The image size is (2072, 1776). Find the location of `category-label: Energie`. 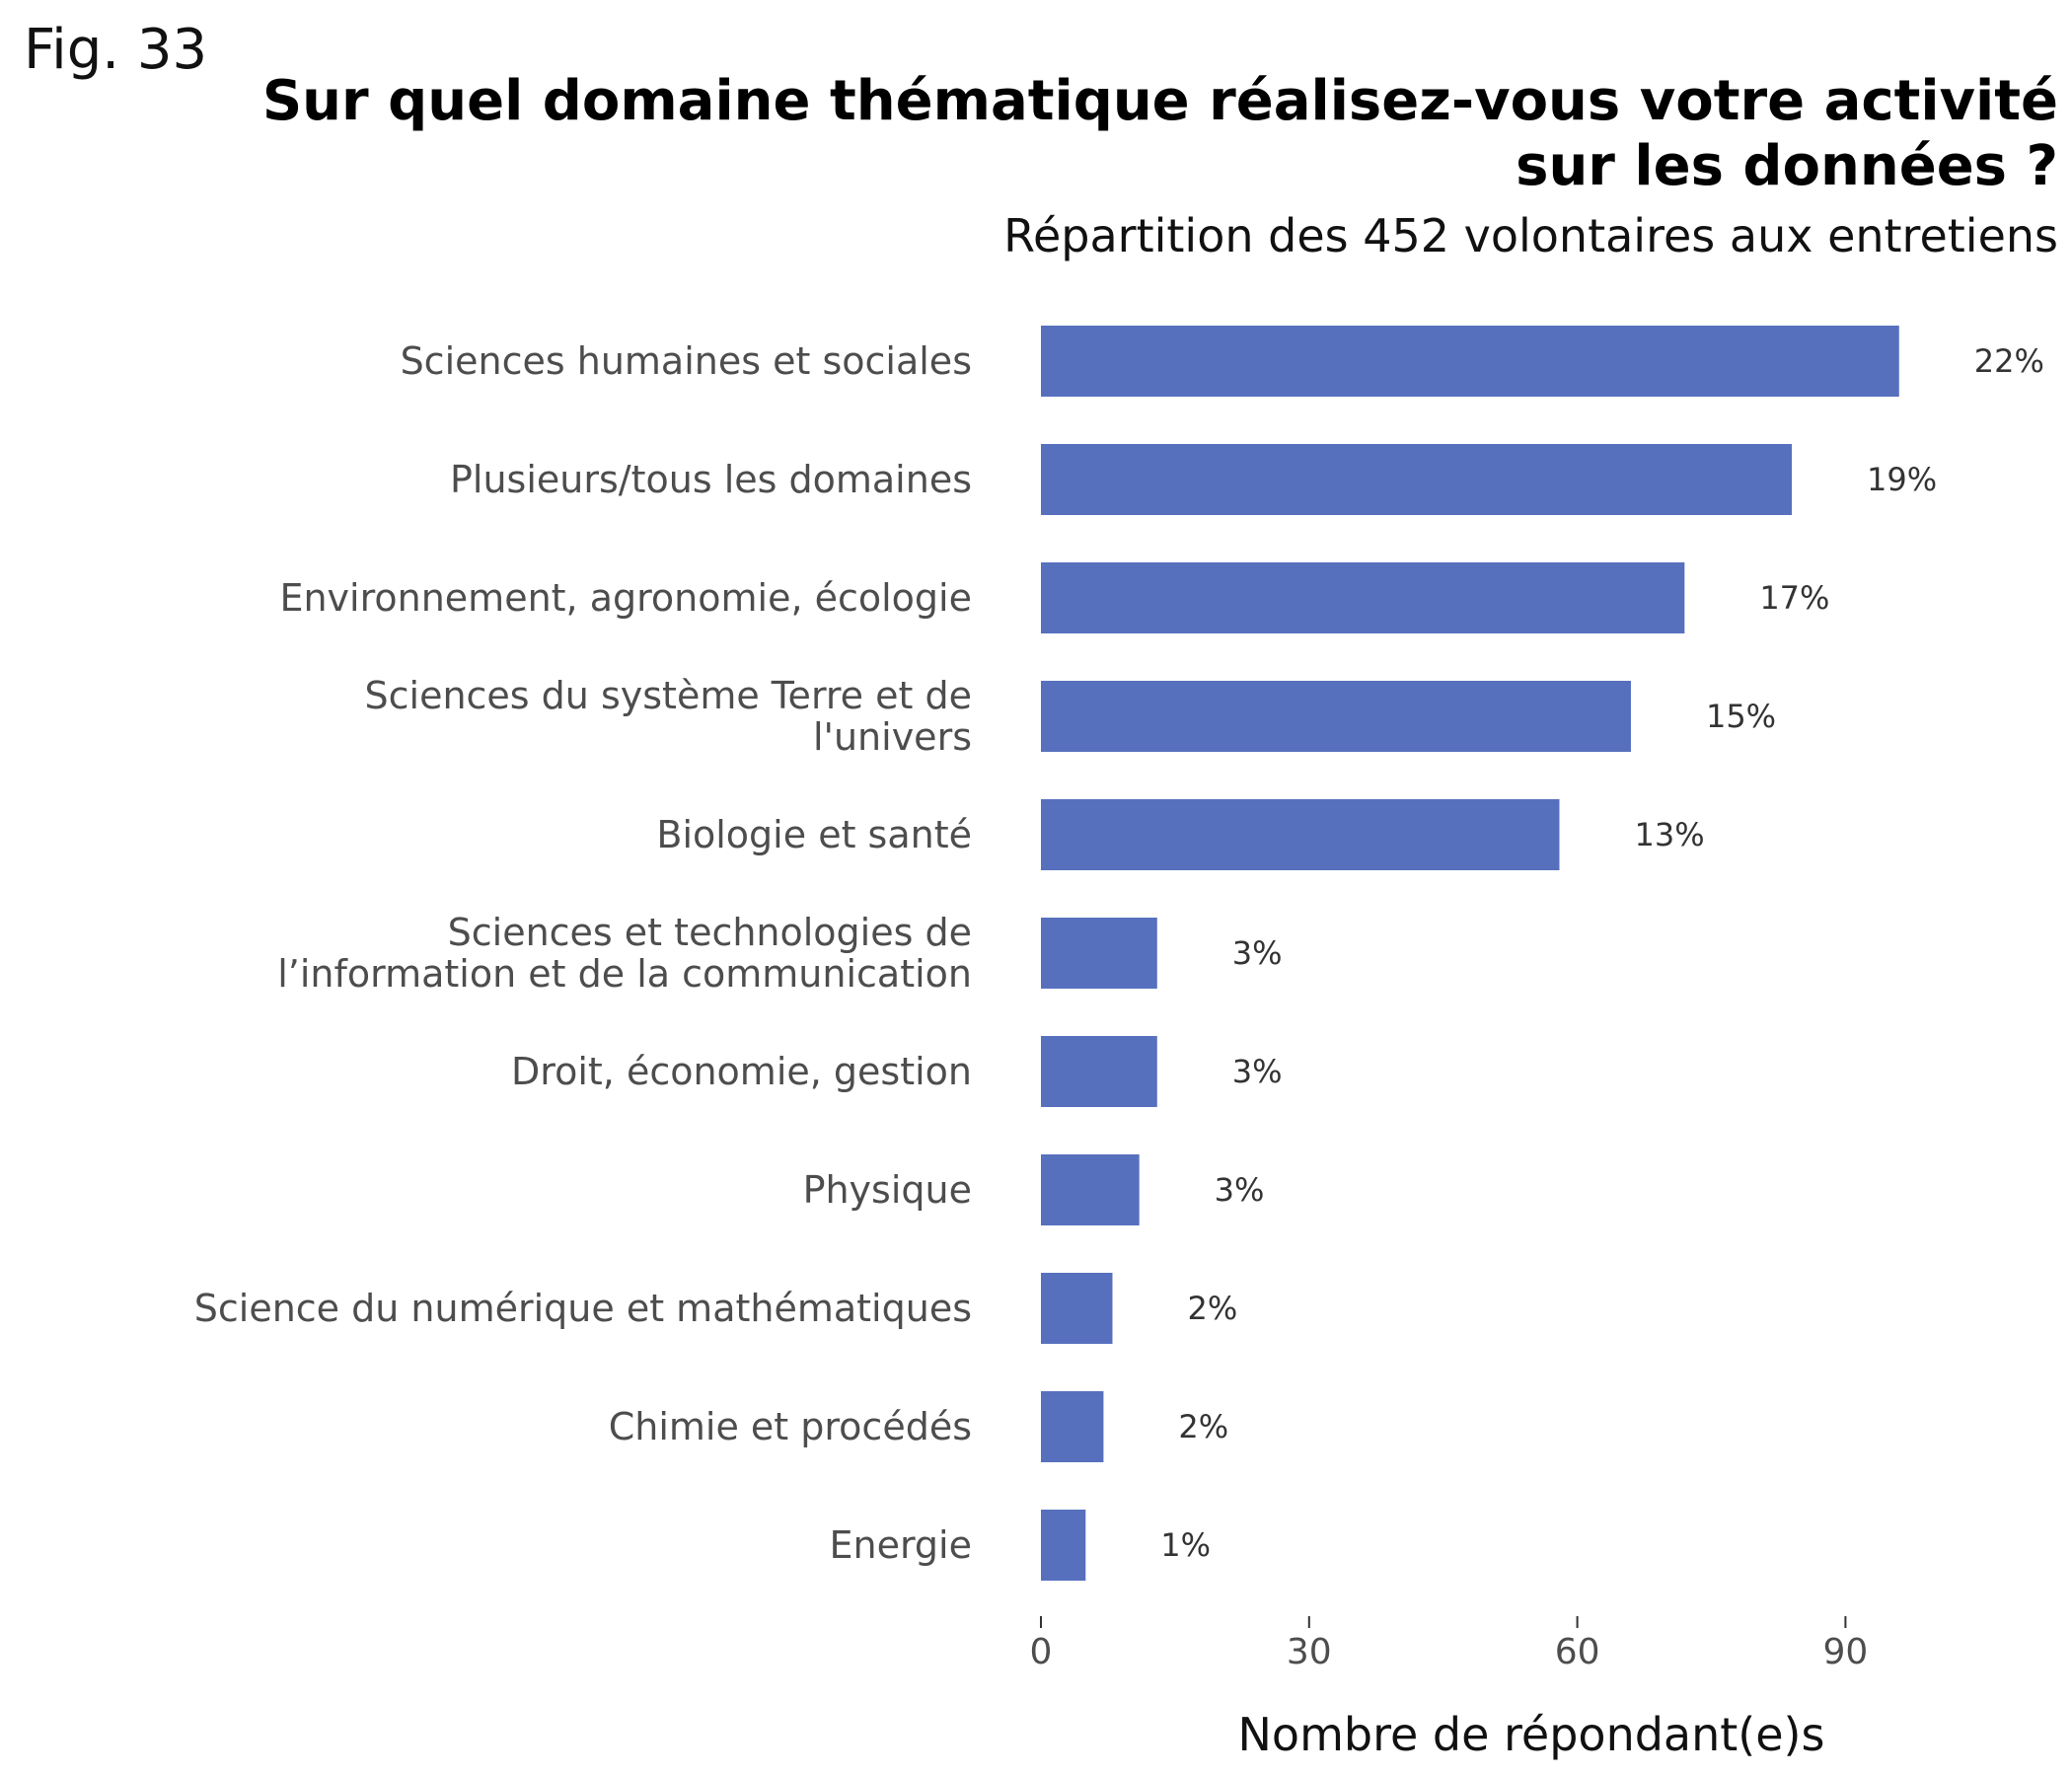

category-label: Energie is located at coordinates (902, 1545).